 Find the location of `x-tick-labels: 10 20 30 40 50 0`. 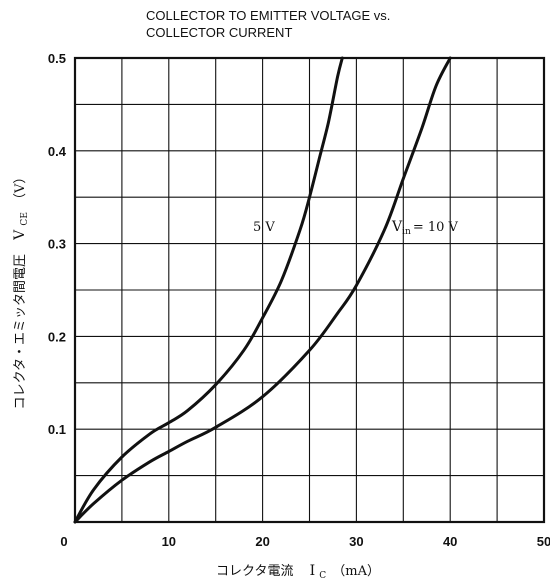

x-tick-labels: 10 20 30 40 50 0 is located at coordinates (305, 541).